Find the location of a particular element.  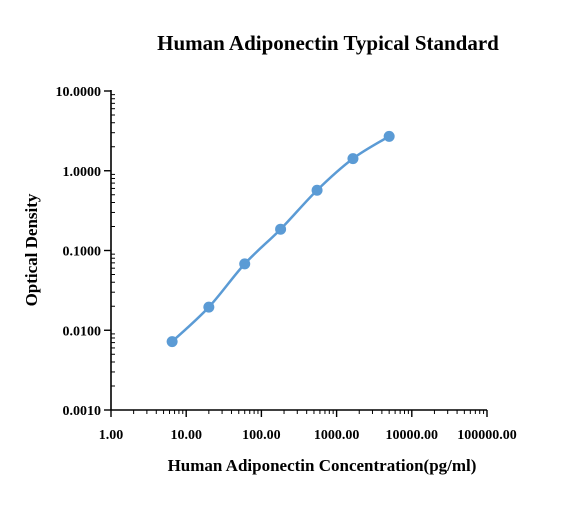

x-tick-label: 100000.00 is located at coordinates (487, 435).